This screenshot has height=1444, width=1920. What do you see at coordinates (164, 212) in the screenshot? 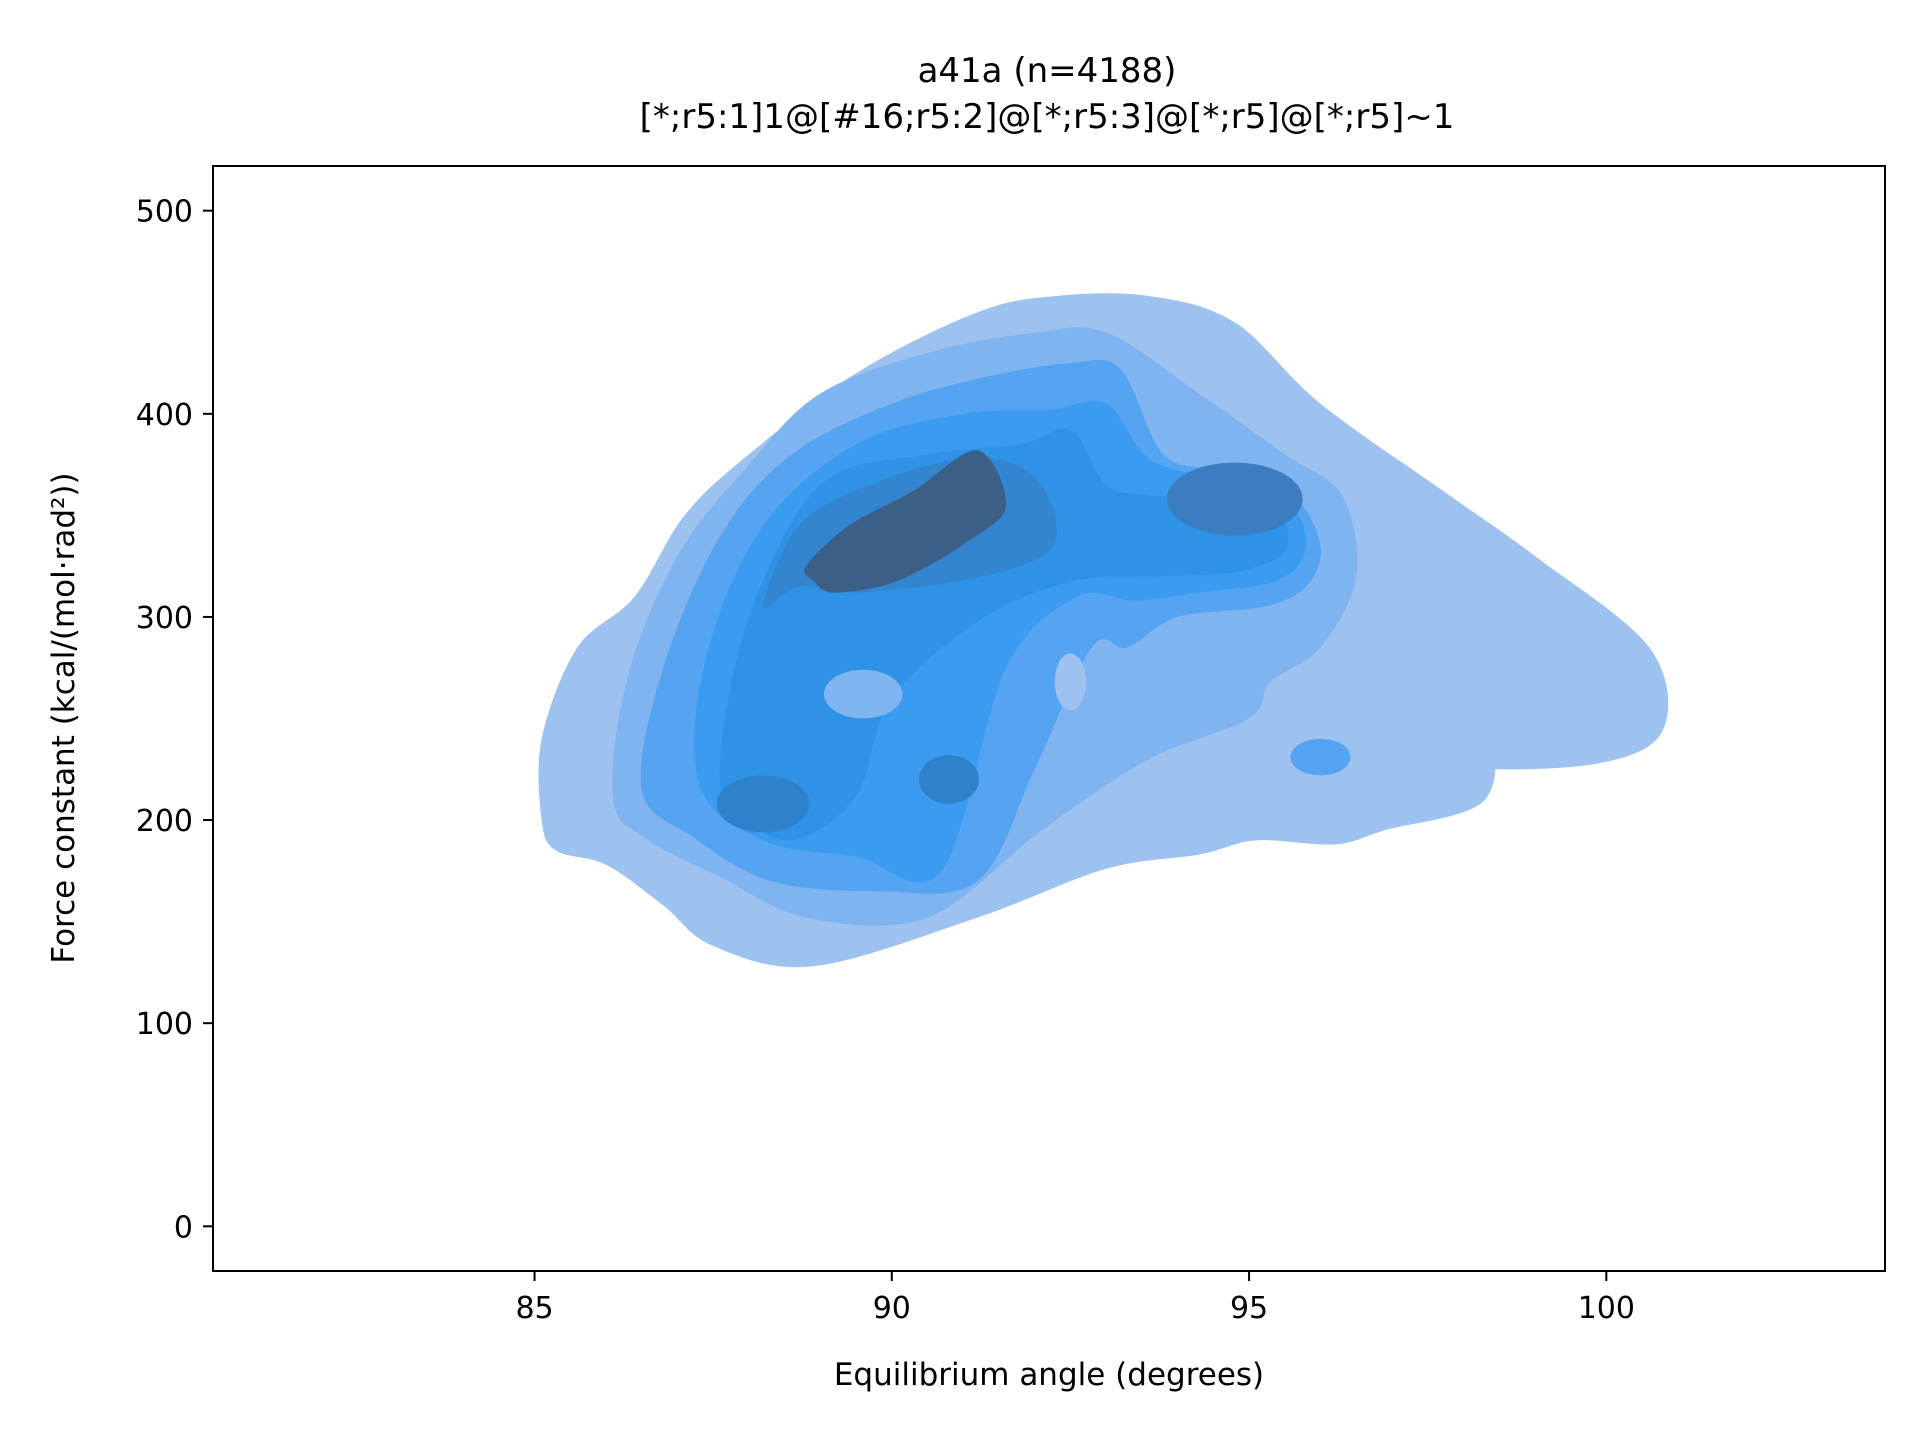
I see `y-tick-label: 500` at bounding box center [164, 212].